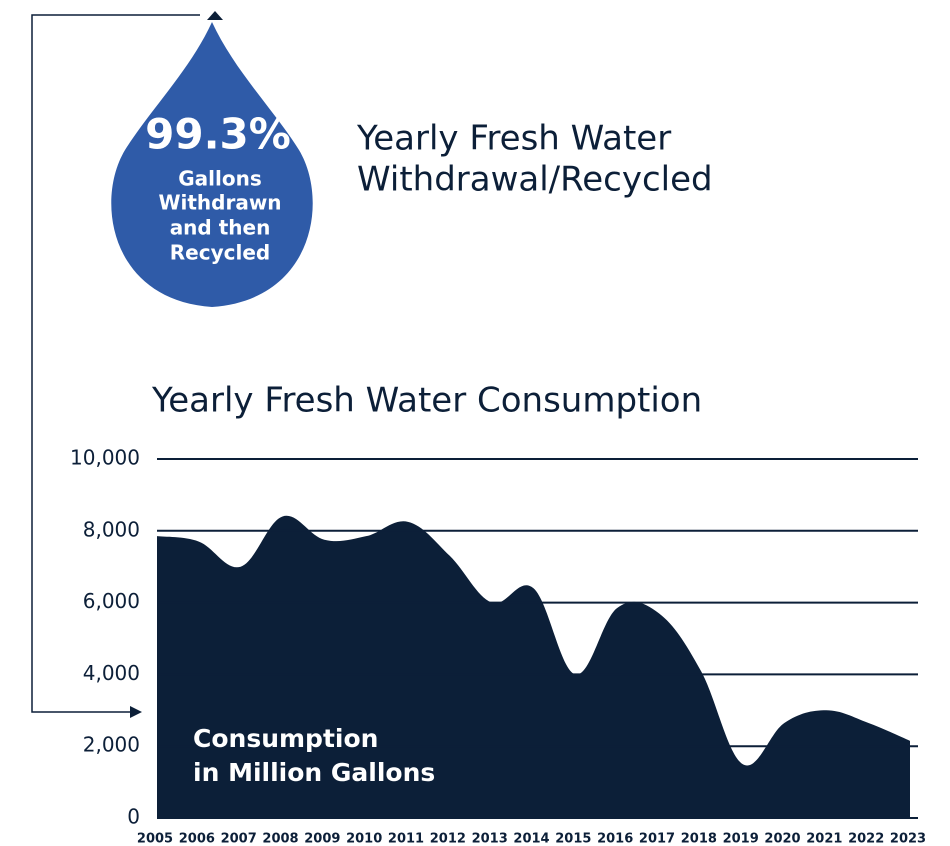 The image size is (950, 846). I want to click on y-tick-label: 4,000, so click(111, 673).